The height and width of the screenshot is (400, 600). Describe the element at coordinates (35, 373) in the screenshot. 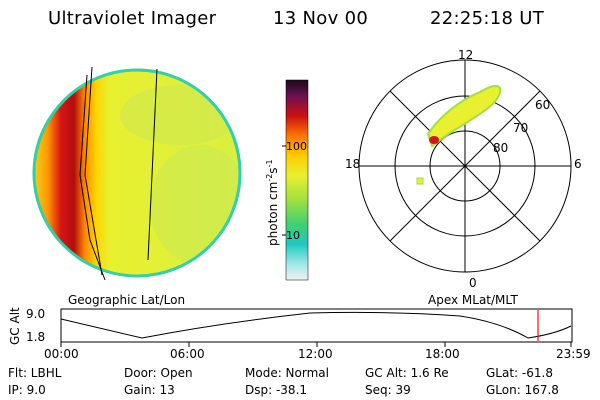

I see `info-flt: Flt: LBHL` at that location.